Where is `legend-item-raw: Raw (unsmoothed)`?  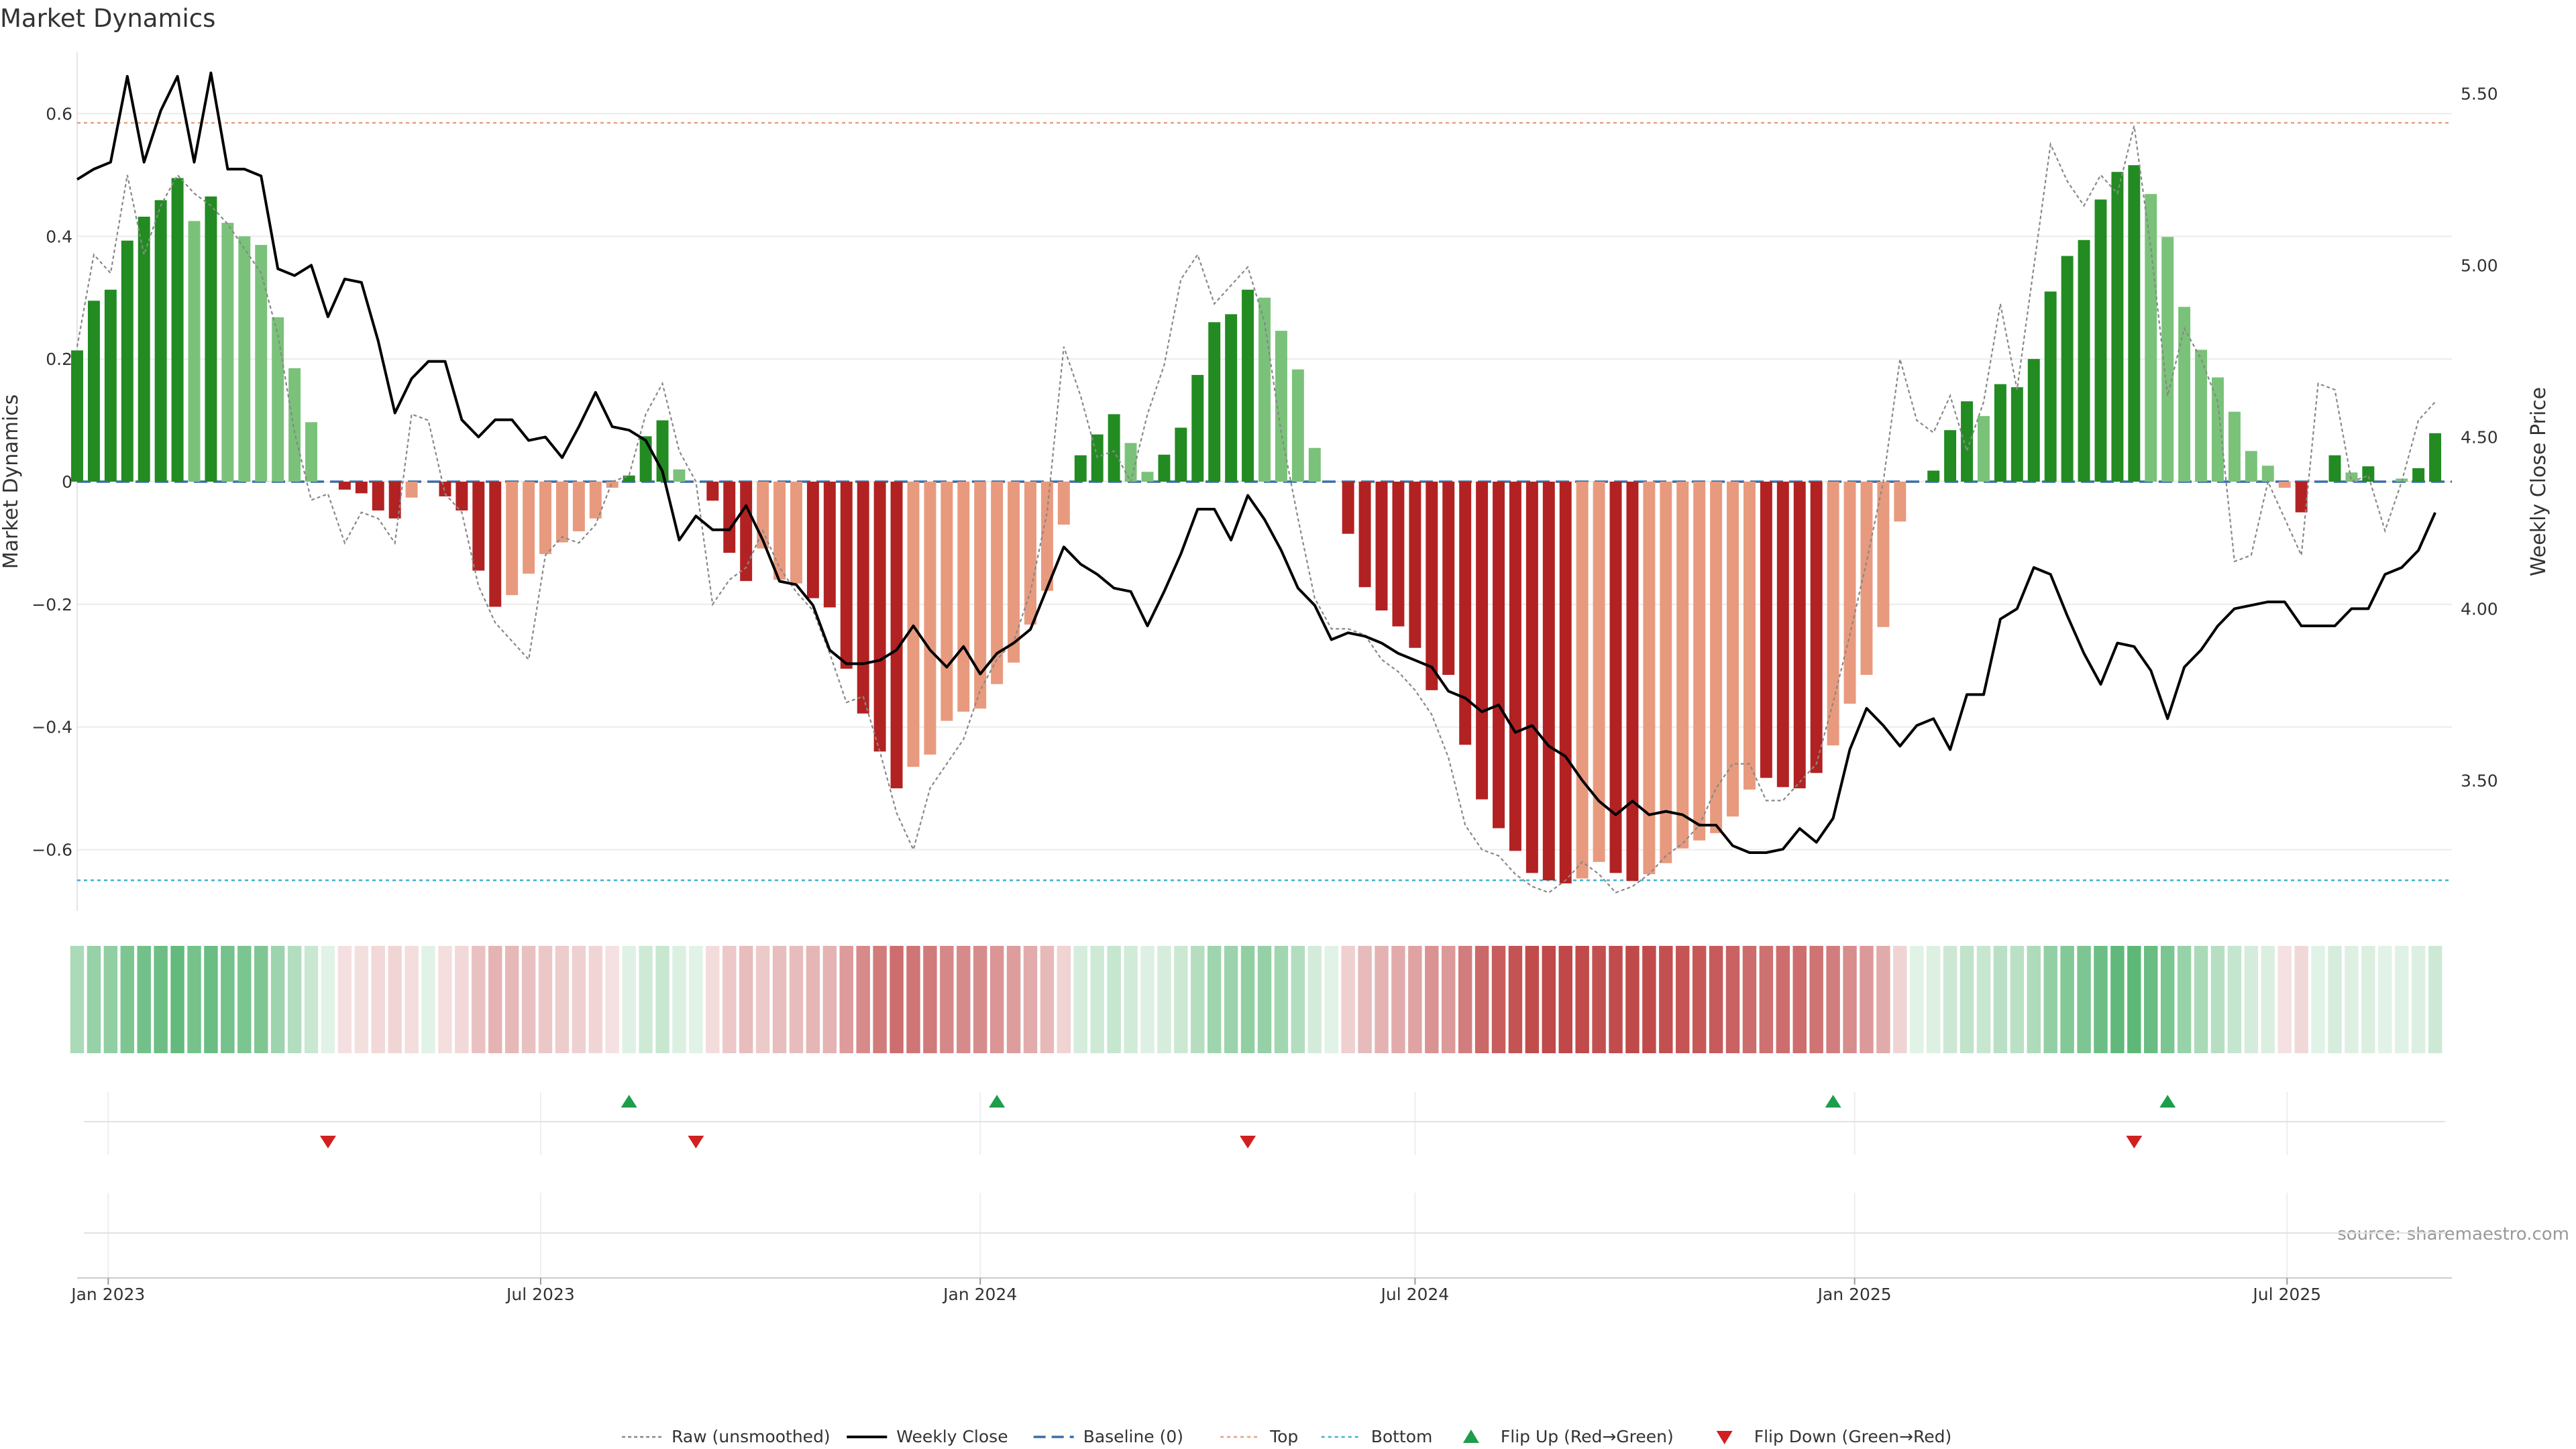 legend-item-raw: Raw (unsmoothed) is located at coordinates (726, 1436).